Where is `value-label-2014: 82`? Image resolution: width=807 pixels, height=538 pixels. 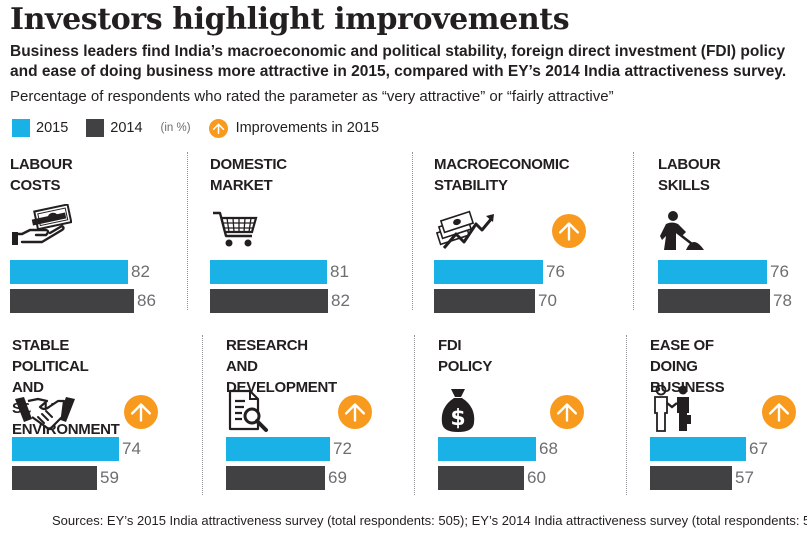
value-label-2014: 82 is located at coordinates (340, 300).